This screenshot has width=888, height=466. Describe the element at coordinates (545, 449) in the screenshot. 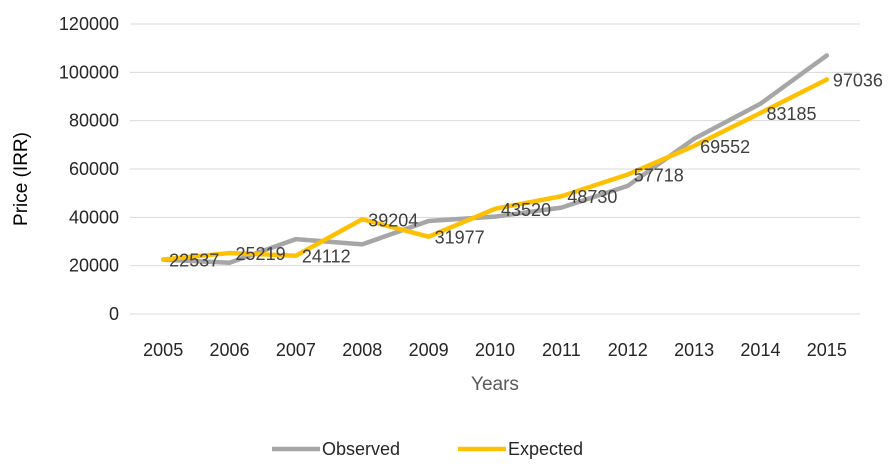

I see `legend-label-expected: Expected` at that location.